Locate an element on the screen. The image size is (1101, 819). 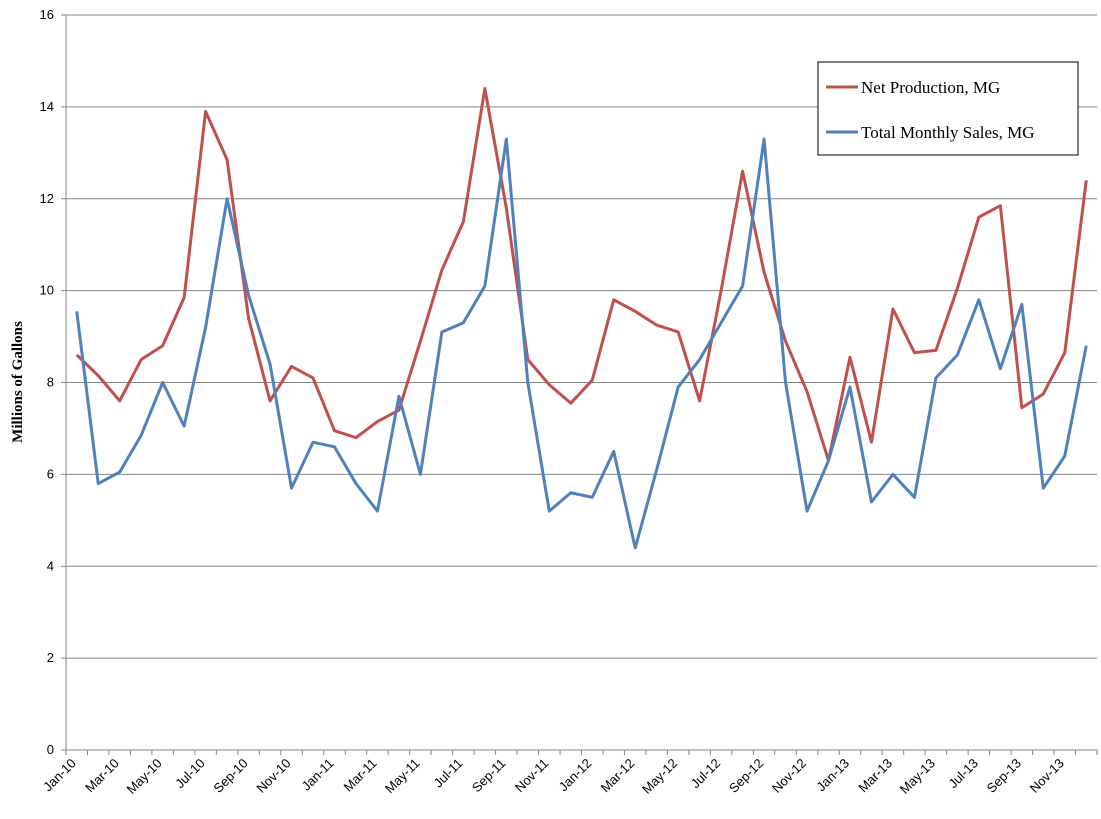
x-tick-label: Nov-10 is located at coordinates (273, 776).